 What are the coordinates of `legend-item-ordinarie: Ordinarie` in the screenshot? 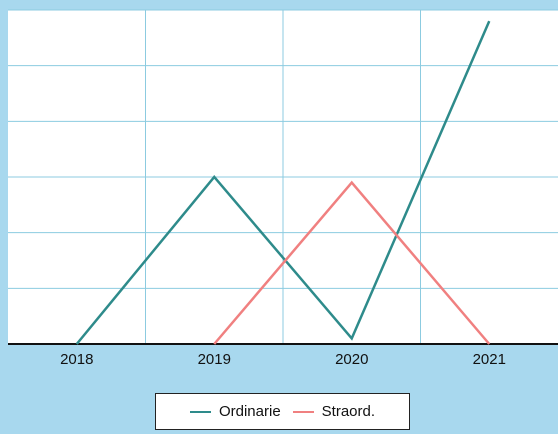 It's located at (235, 411).